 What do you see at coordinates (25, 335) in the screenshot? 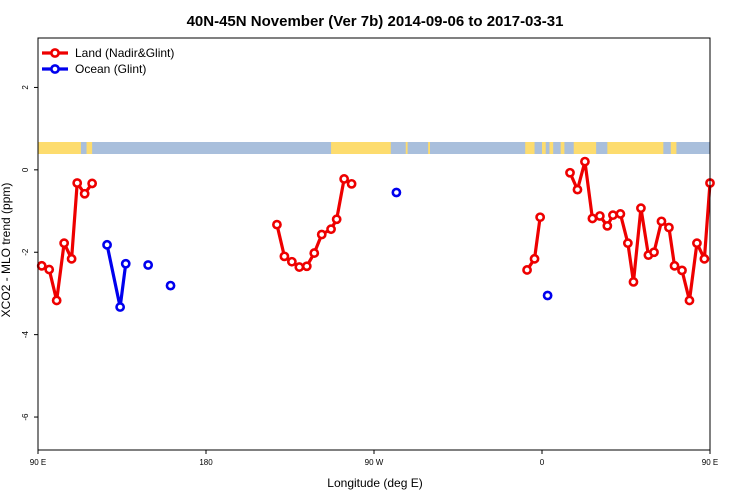
I see `y-tick-label: -4` at bounding box center [25, 335].